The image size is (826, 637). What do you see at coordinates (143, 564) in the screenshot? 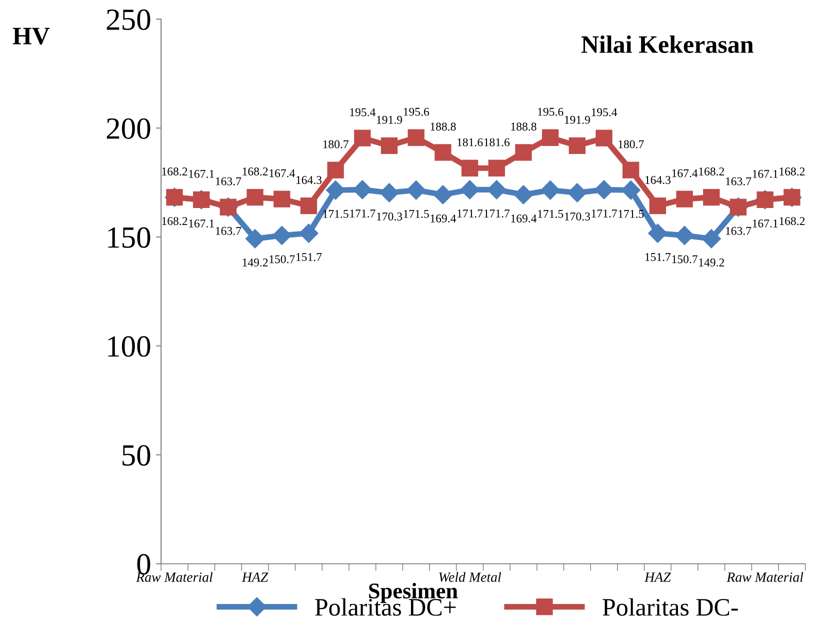
I see `y-tick-label: 0` at bounding box center [143, 564].